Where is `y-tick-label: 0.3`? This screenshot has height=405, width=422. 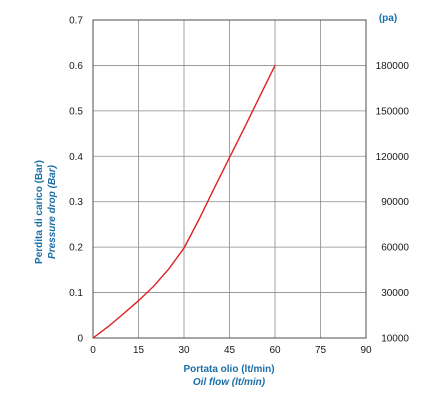
y-tick-label: 0.3 is located at coordinates (76, 202).